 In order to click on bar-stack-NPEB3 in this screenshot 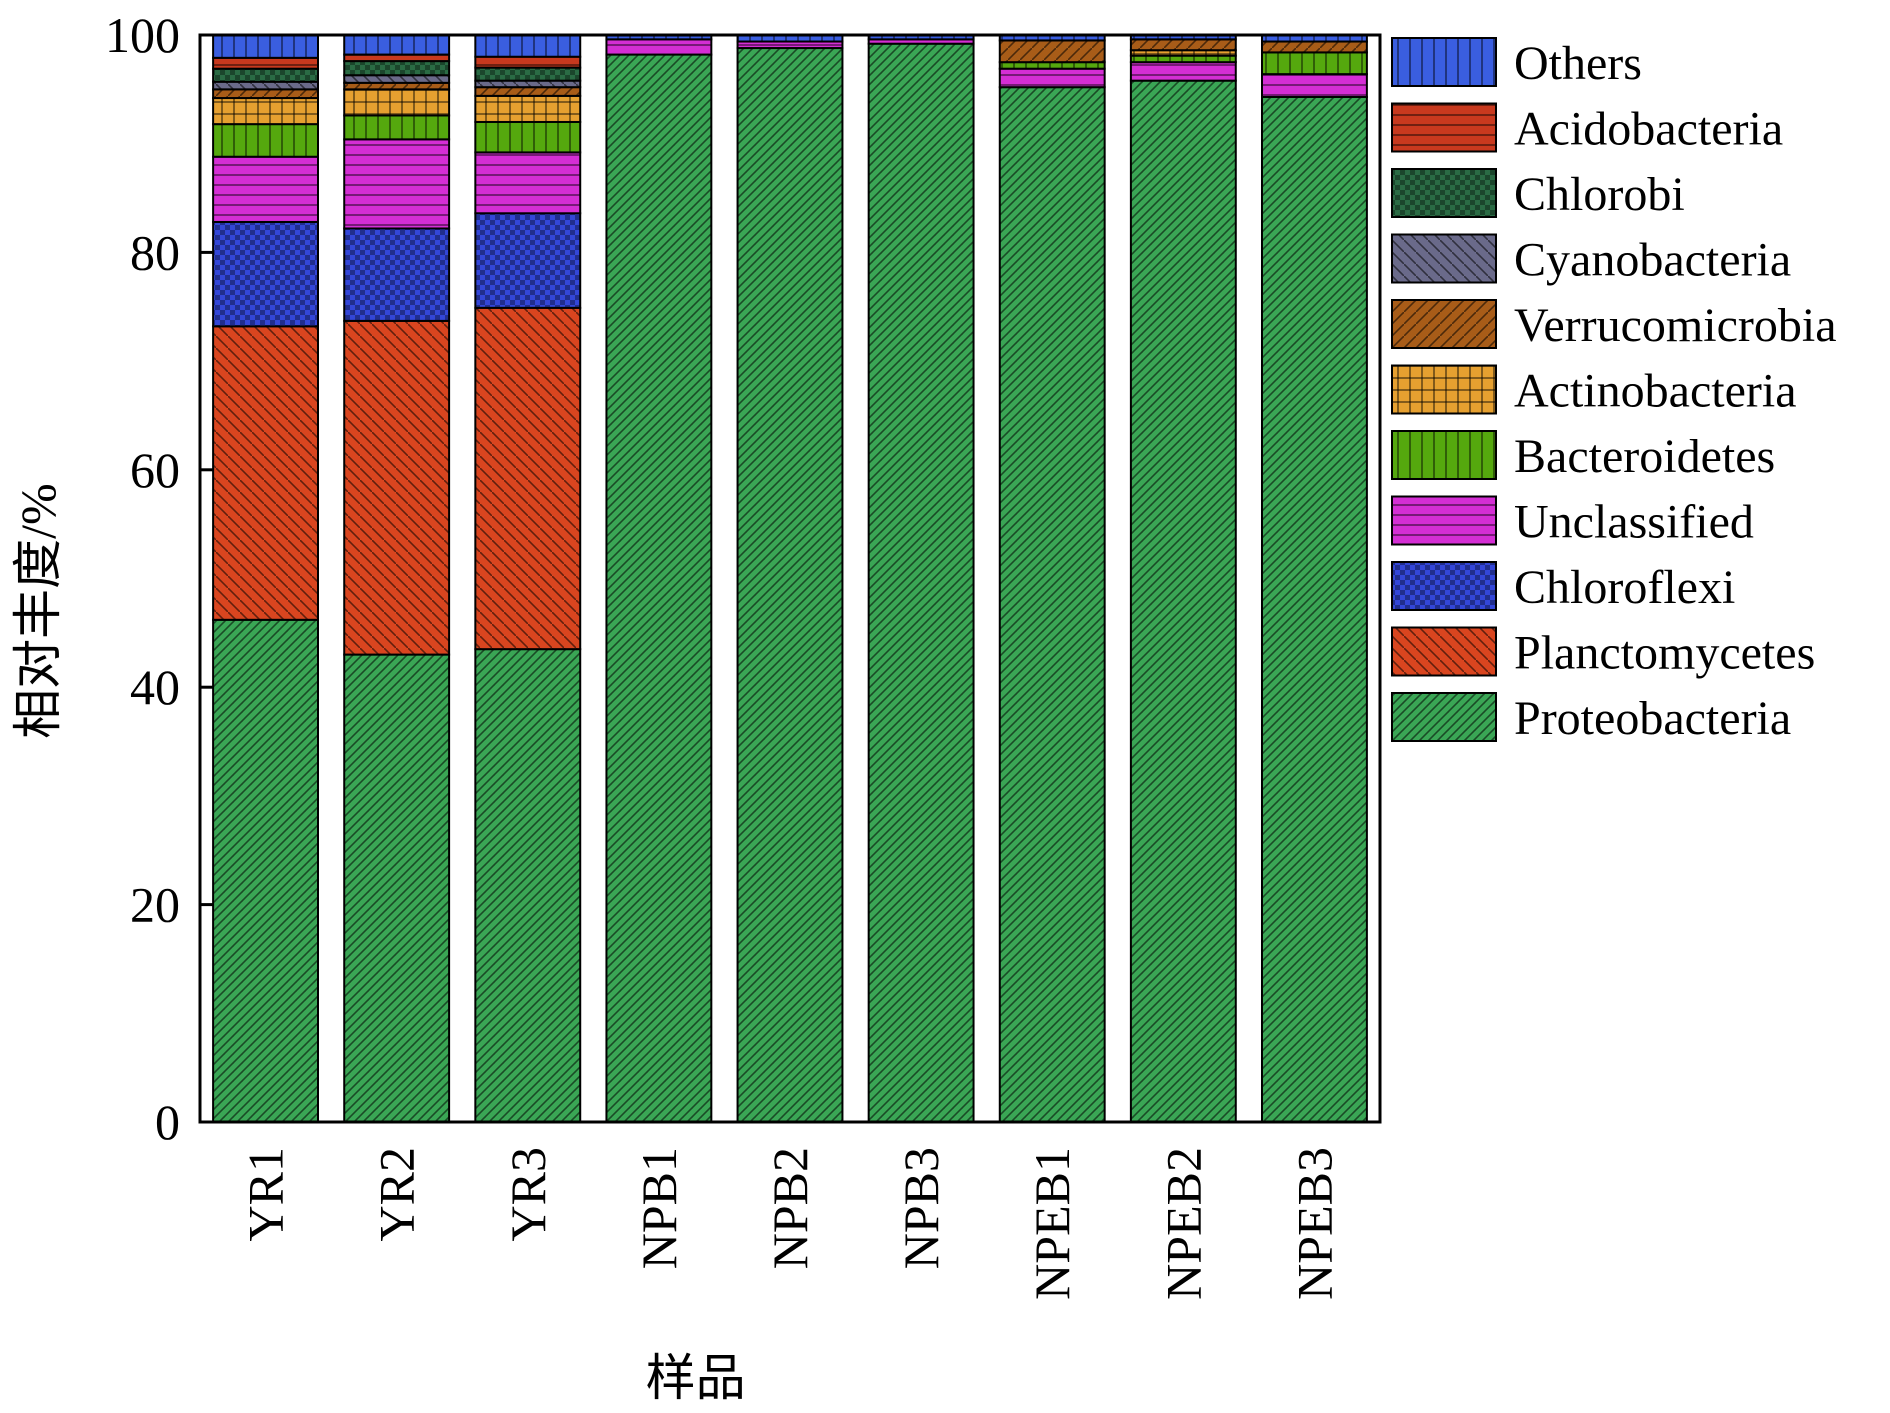, I will do `click(1314, 579)`.